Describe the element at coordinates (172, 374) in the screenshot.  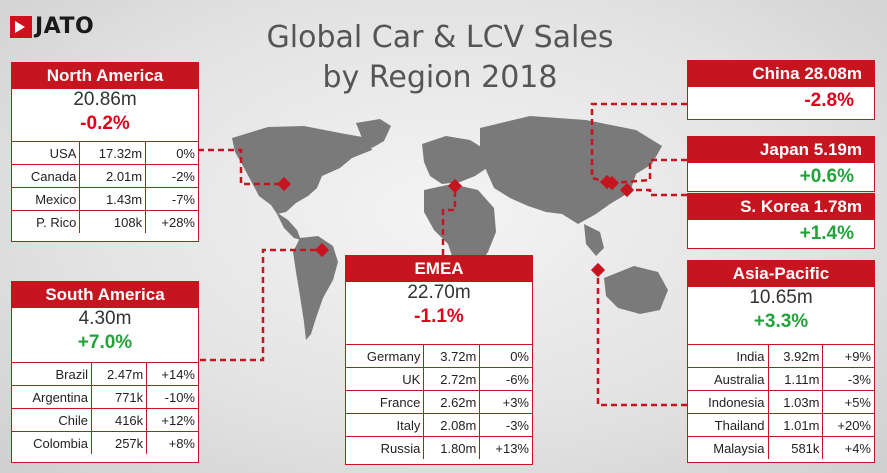
I see `sales-change: +14%` at that location.